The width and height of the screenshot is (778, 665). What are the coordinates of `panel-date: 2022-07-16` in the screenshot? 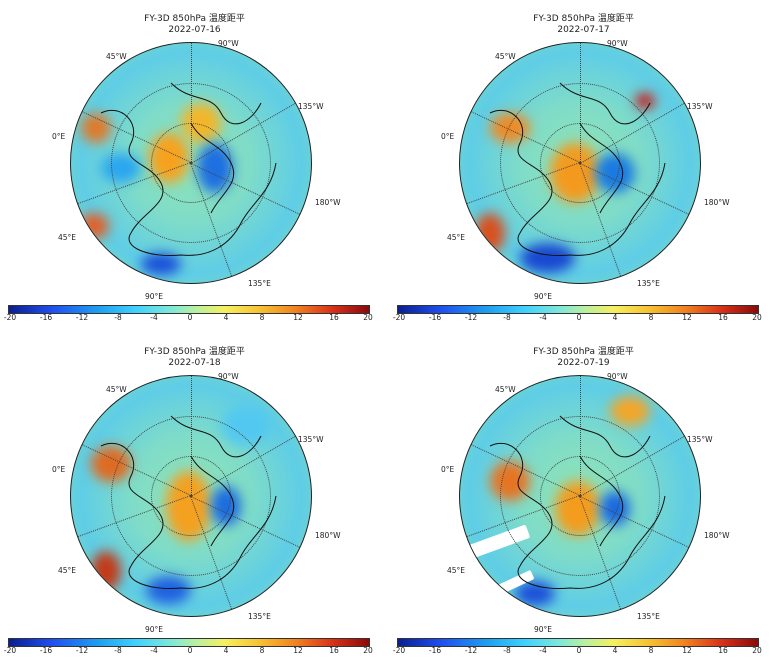 It's located at (194, 30).